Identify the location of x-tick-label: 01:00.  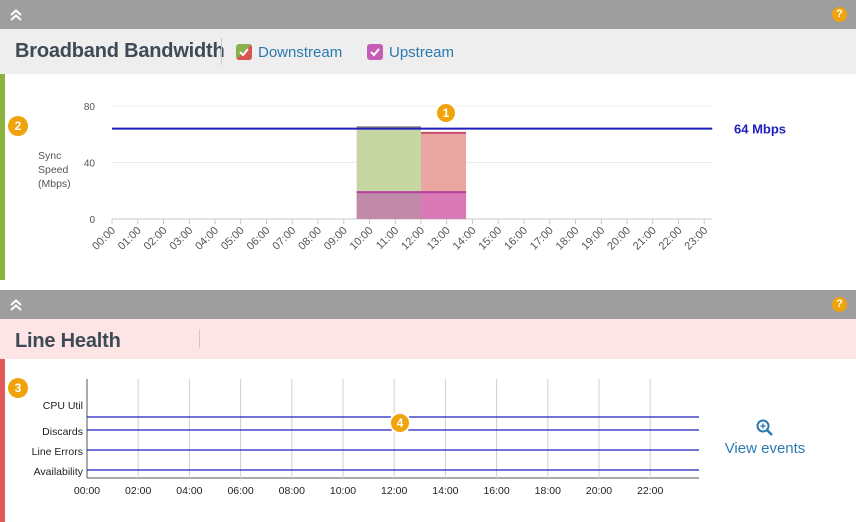
(130, 239).